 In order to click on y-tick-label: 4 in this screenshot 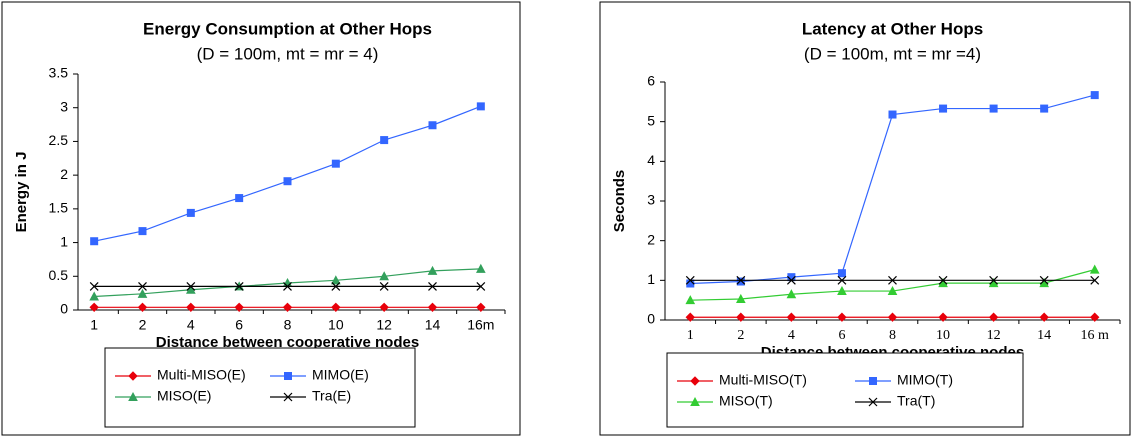, I will do `click(651, 160)`.